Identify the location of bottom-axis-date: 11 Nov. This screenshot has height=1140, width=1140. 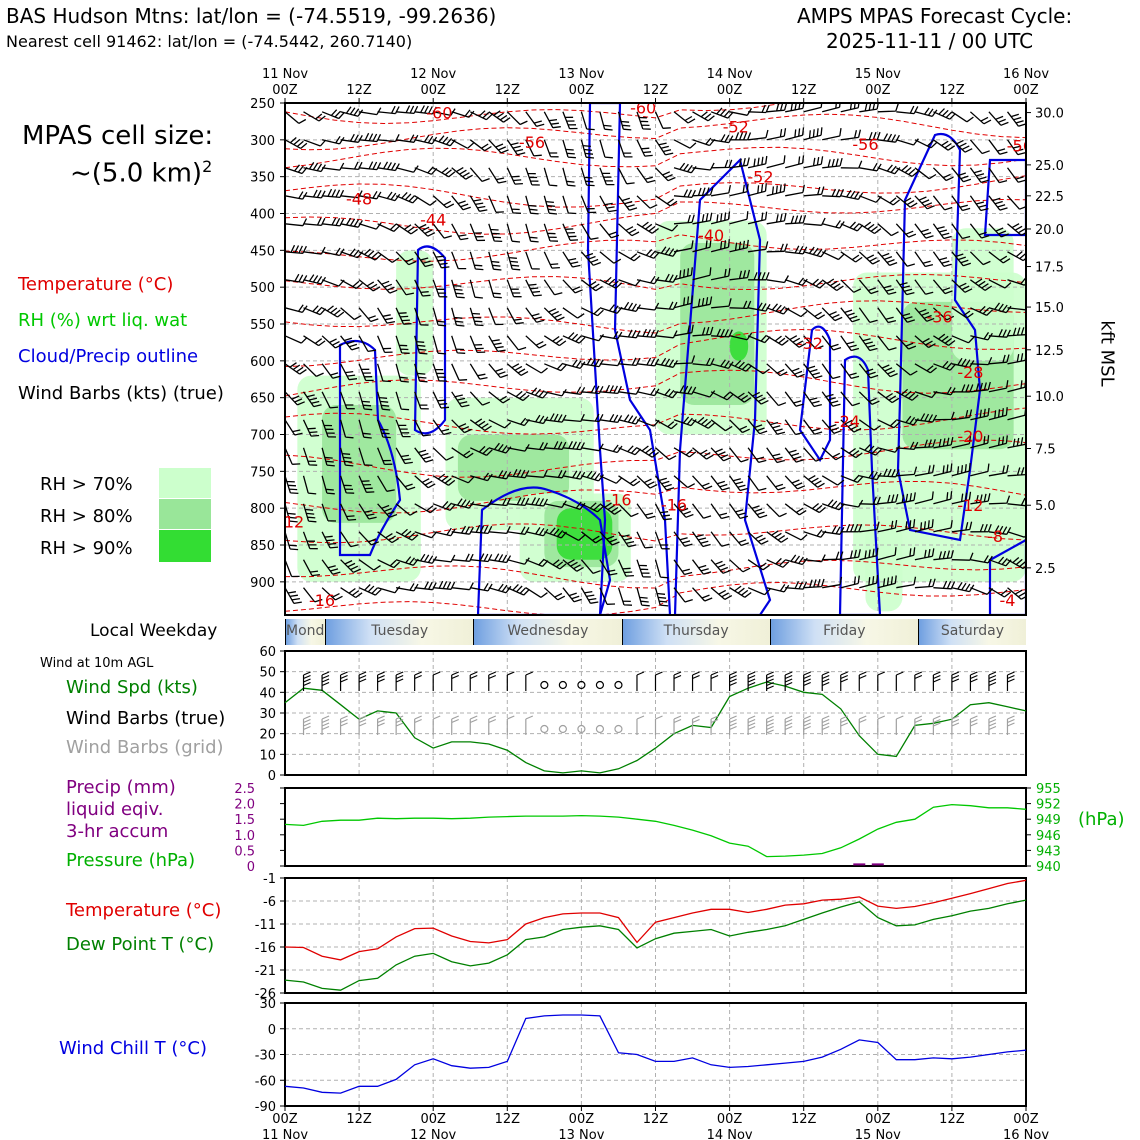
(285, 1134).